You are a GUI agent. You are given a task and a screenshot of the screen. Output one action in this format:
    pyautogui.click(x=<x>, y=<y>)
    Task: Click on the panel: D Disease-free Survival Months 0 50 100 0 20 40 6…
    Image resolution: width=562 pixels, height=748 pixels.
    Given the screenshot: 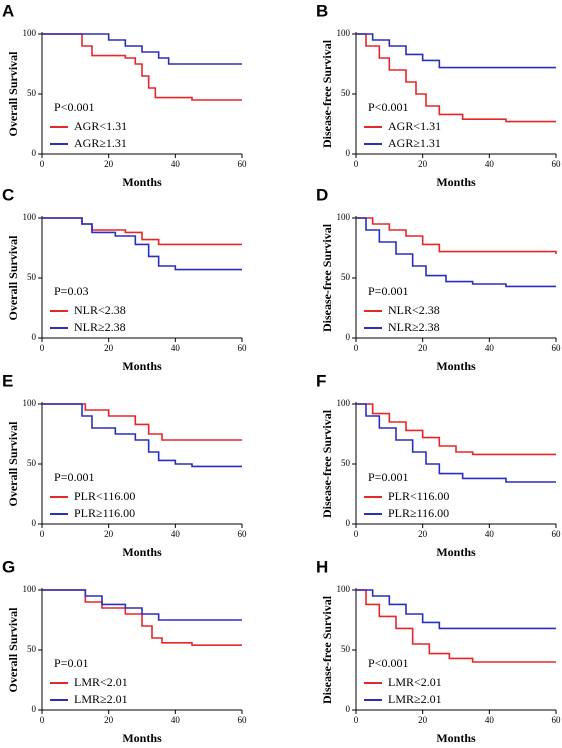 What is the action you would take?
    pyautogui.click(x=438, y=278)
    